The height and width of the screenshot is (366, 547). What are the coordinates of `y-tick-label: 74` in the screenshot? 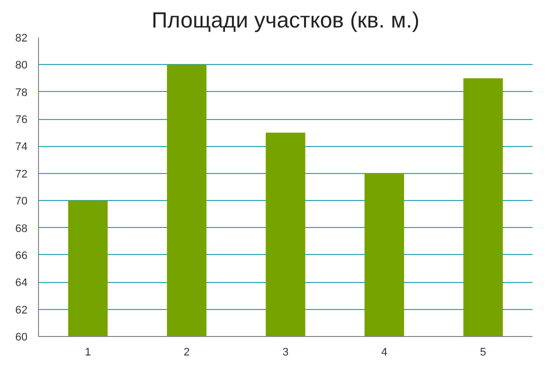 It's located at (21, 147).